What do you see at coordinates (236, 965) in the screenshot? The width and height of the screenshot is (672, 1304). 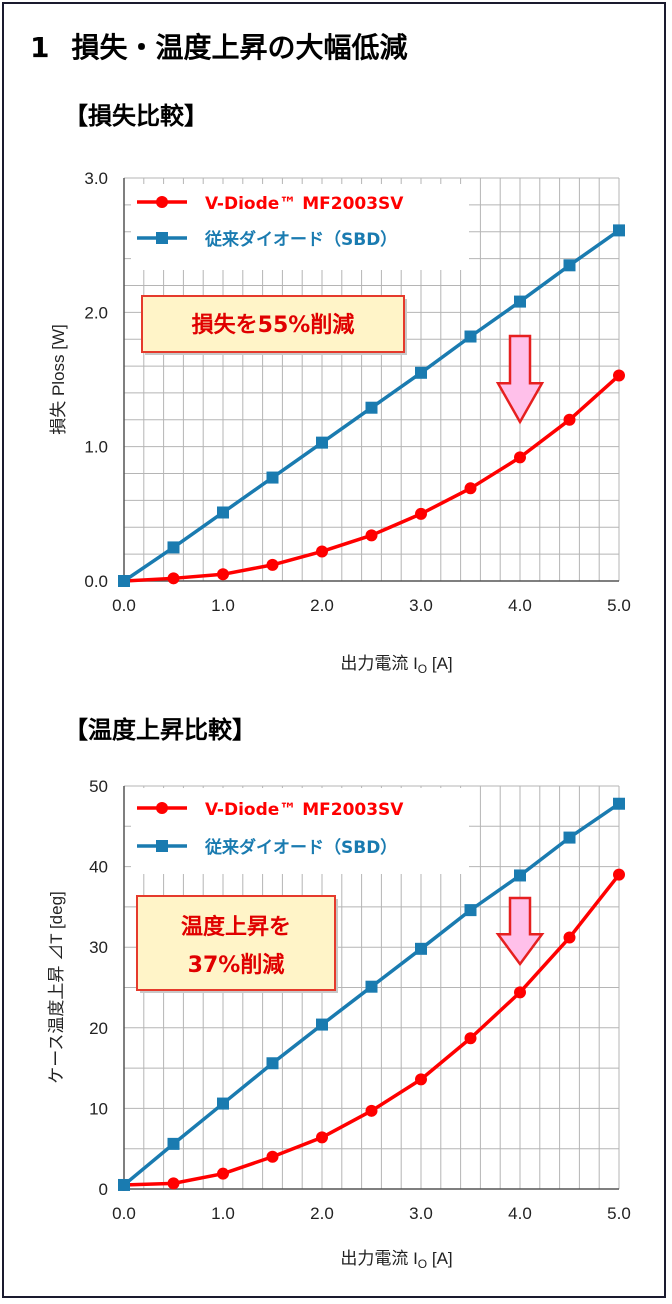 I see `temp-callout-text: 37%削減` at bounding box center [236, 965].